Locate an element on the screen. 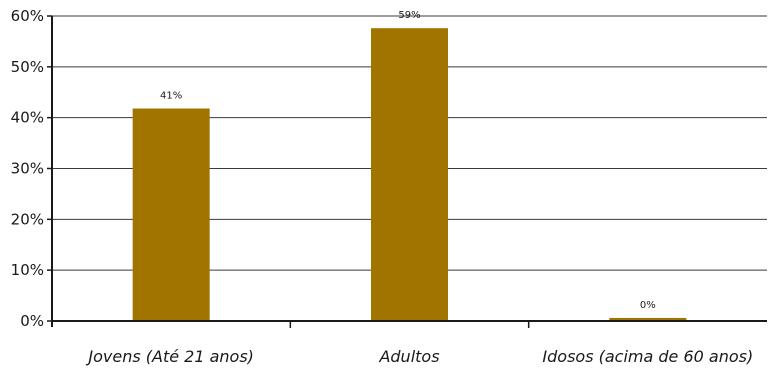 This screenshot has height=369, width=770. y-tick-label: 10% is located at coordinates (27, 270).